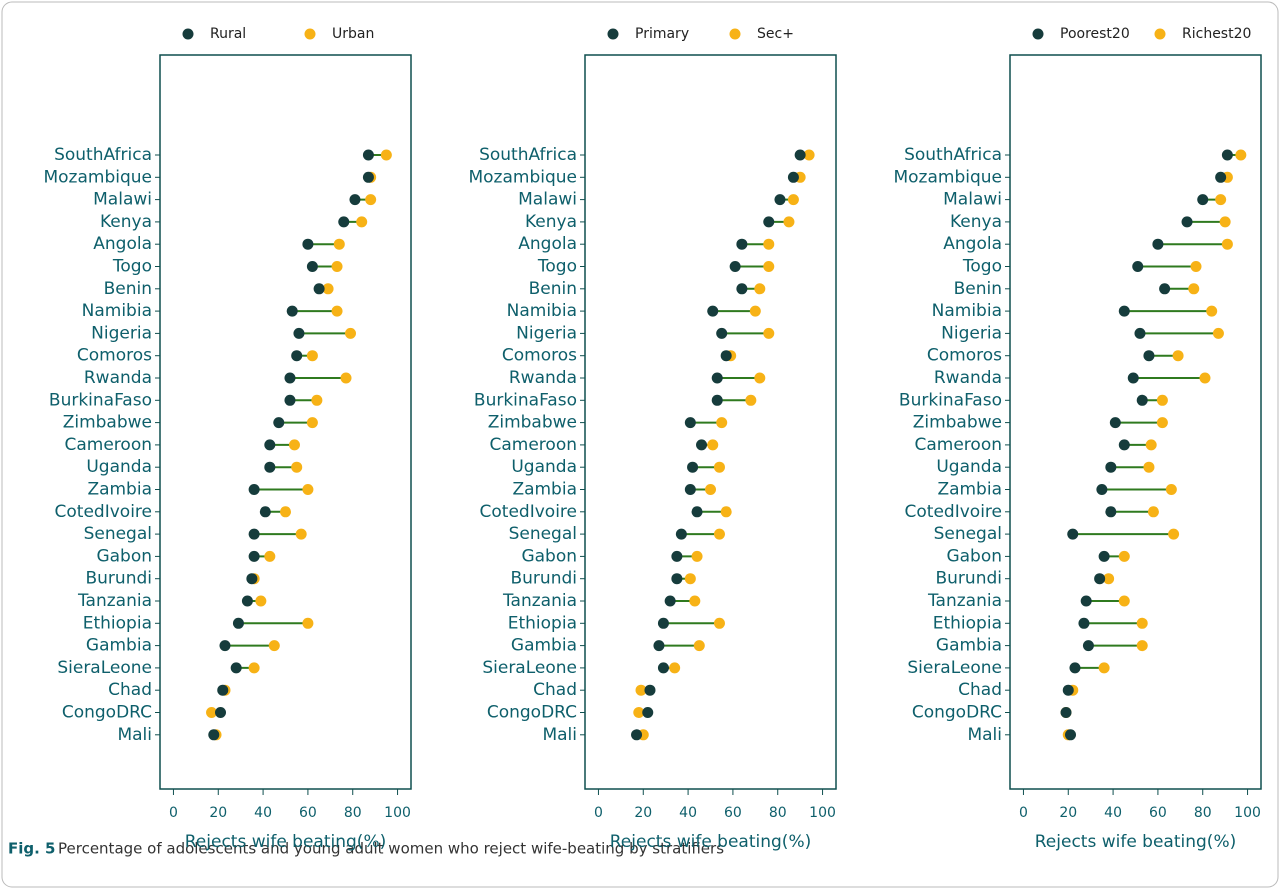 The width and height of the screenshot is (1281, 891). I want to click on y-tick-label: Cameroon, so click(109, 445).